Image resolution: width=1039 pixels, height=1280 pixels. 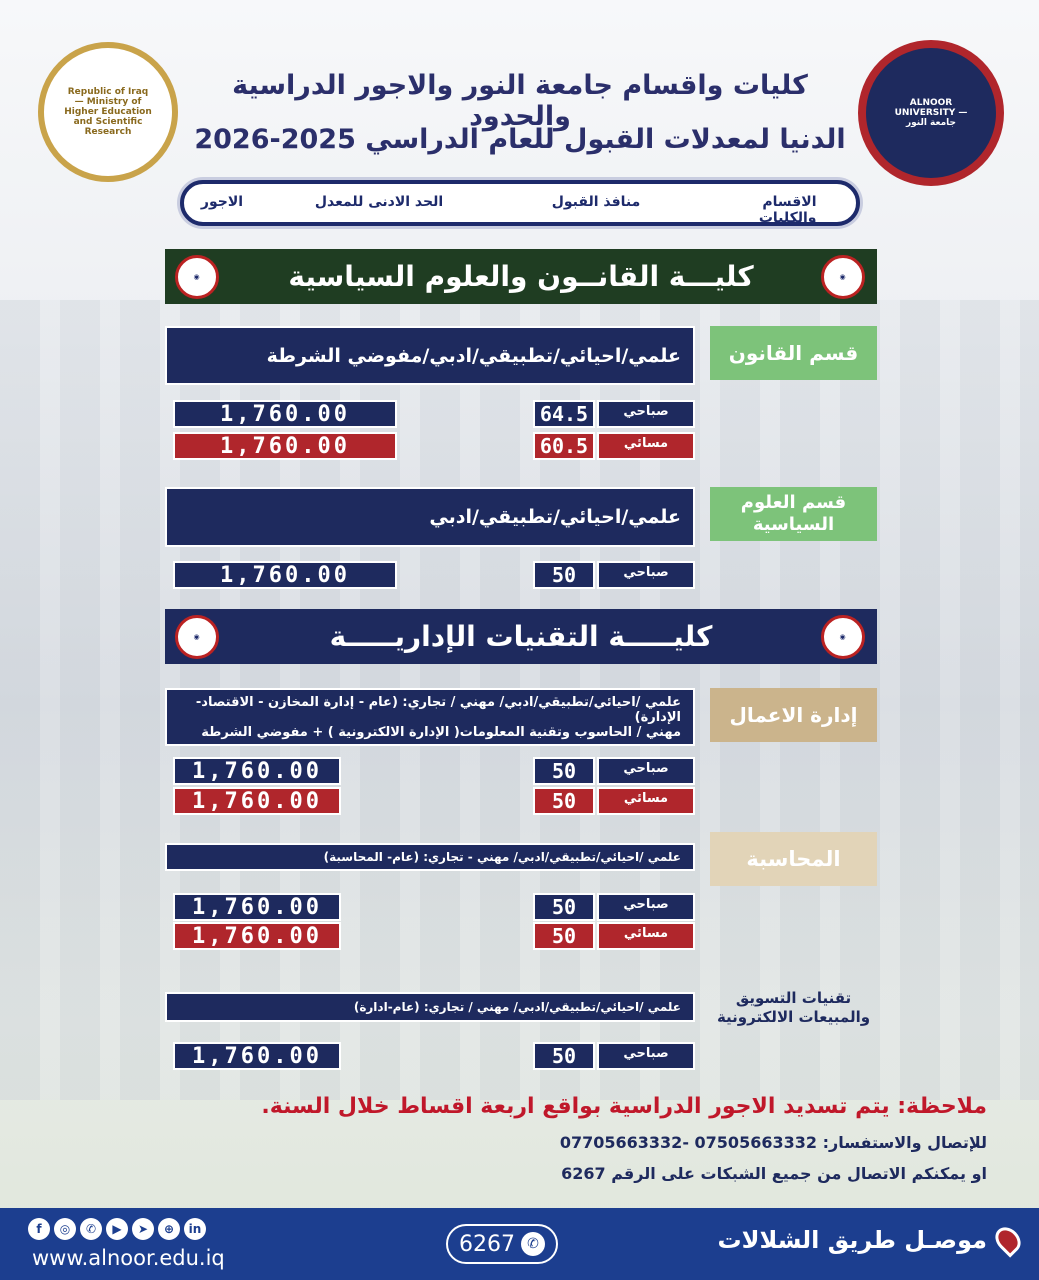 I want to click on min-rate-value: 64.5, so click(x=564, y=414).